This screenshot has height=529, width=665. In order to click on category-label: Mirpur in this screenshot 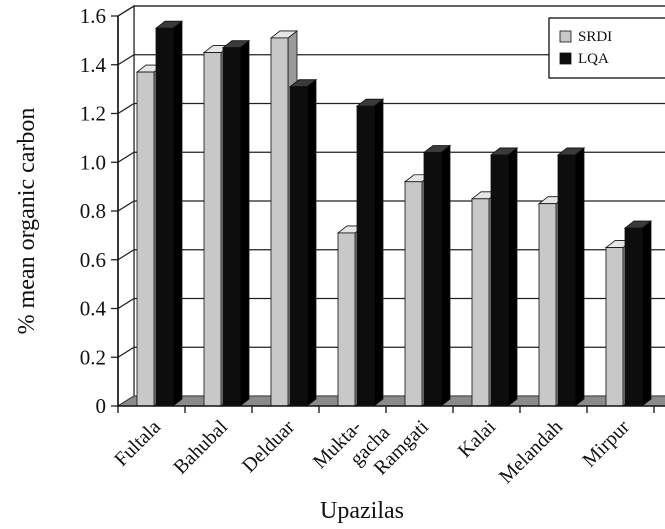, I will do `click(606, 444)`.